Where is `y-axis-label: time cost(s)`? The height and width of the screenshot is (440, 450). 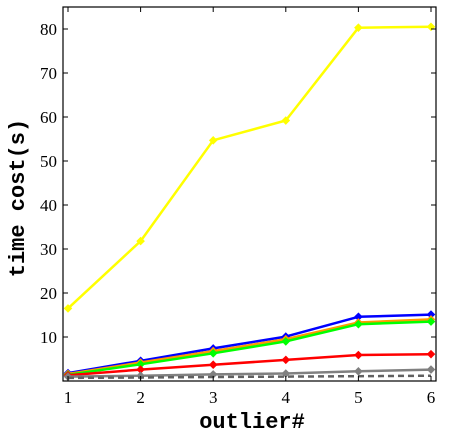
y-axis-label: time cost(s) is located at coordinates (18, 198).